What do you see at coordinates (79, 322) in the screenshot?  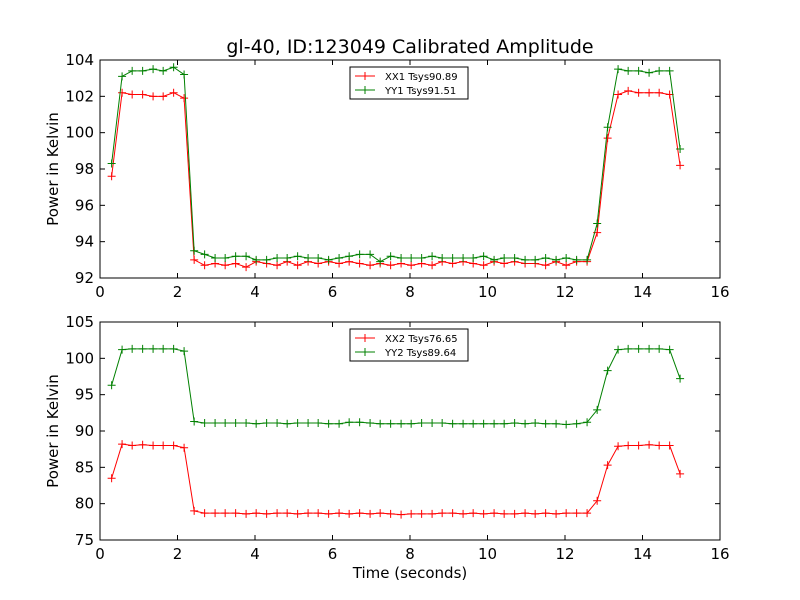 I see `bottom-y-tick-label: 105` at bounding box center [79, 322].